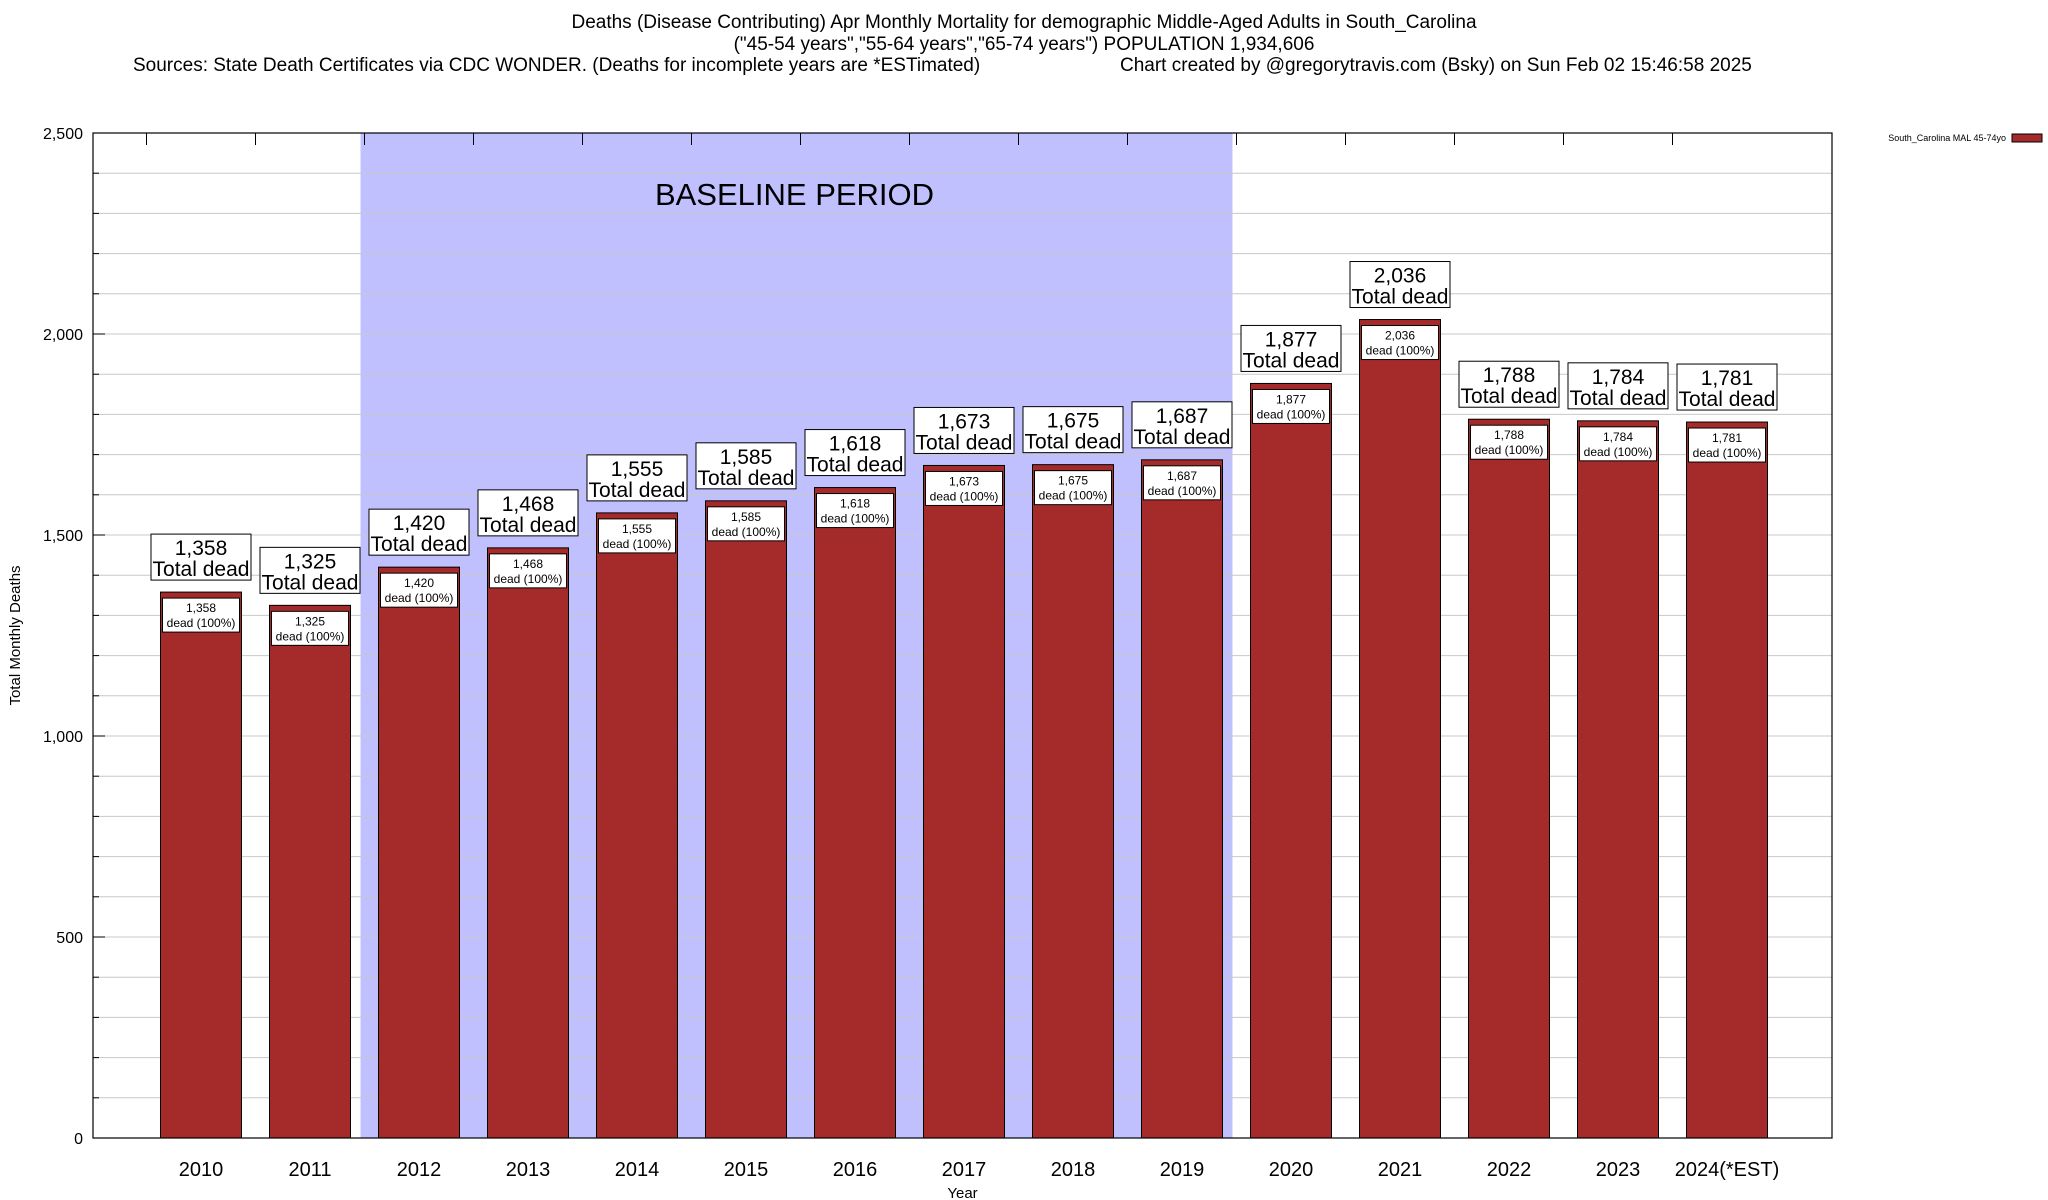  What do you see at coordinates (201, 1170) in the screenshot?
I see `x-tick-label: 2010` at bounding box center [201, 1170].